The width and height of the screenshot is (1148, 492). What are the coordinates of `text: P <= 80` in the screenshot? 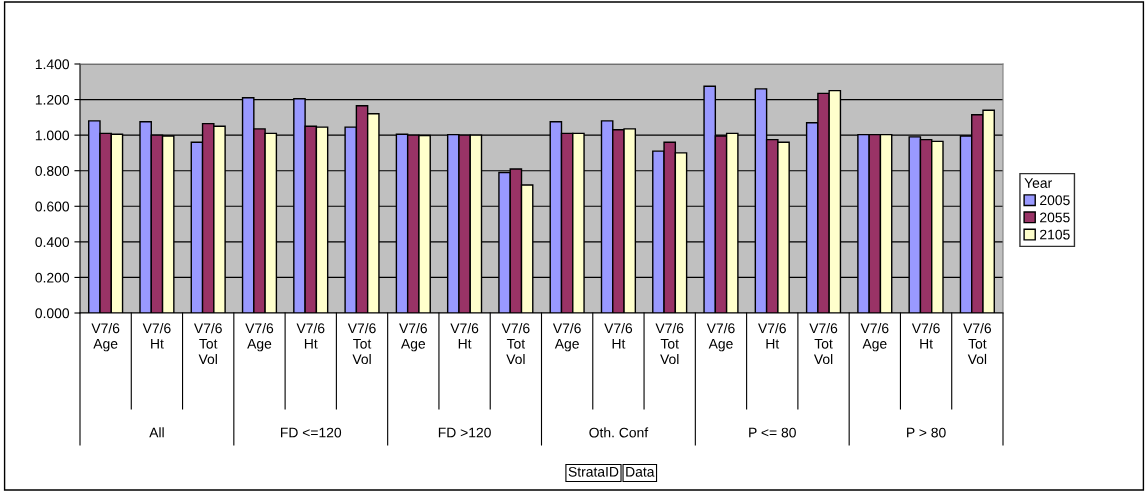 It's located at (772, 432).